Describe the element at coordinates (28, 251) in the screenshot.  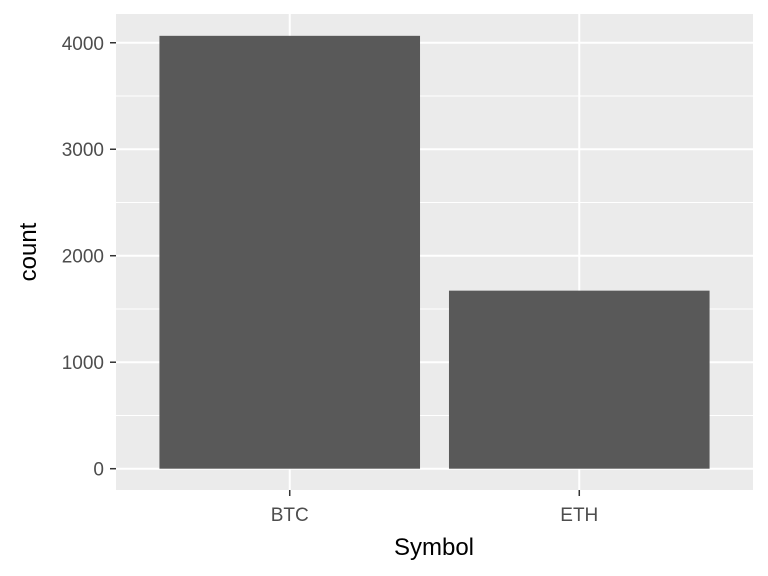
I see `y-axis-title: count` at that location.